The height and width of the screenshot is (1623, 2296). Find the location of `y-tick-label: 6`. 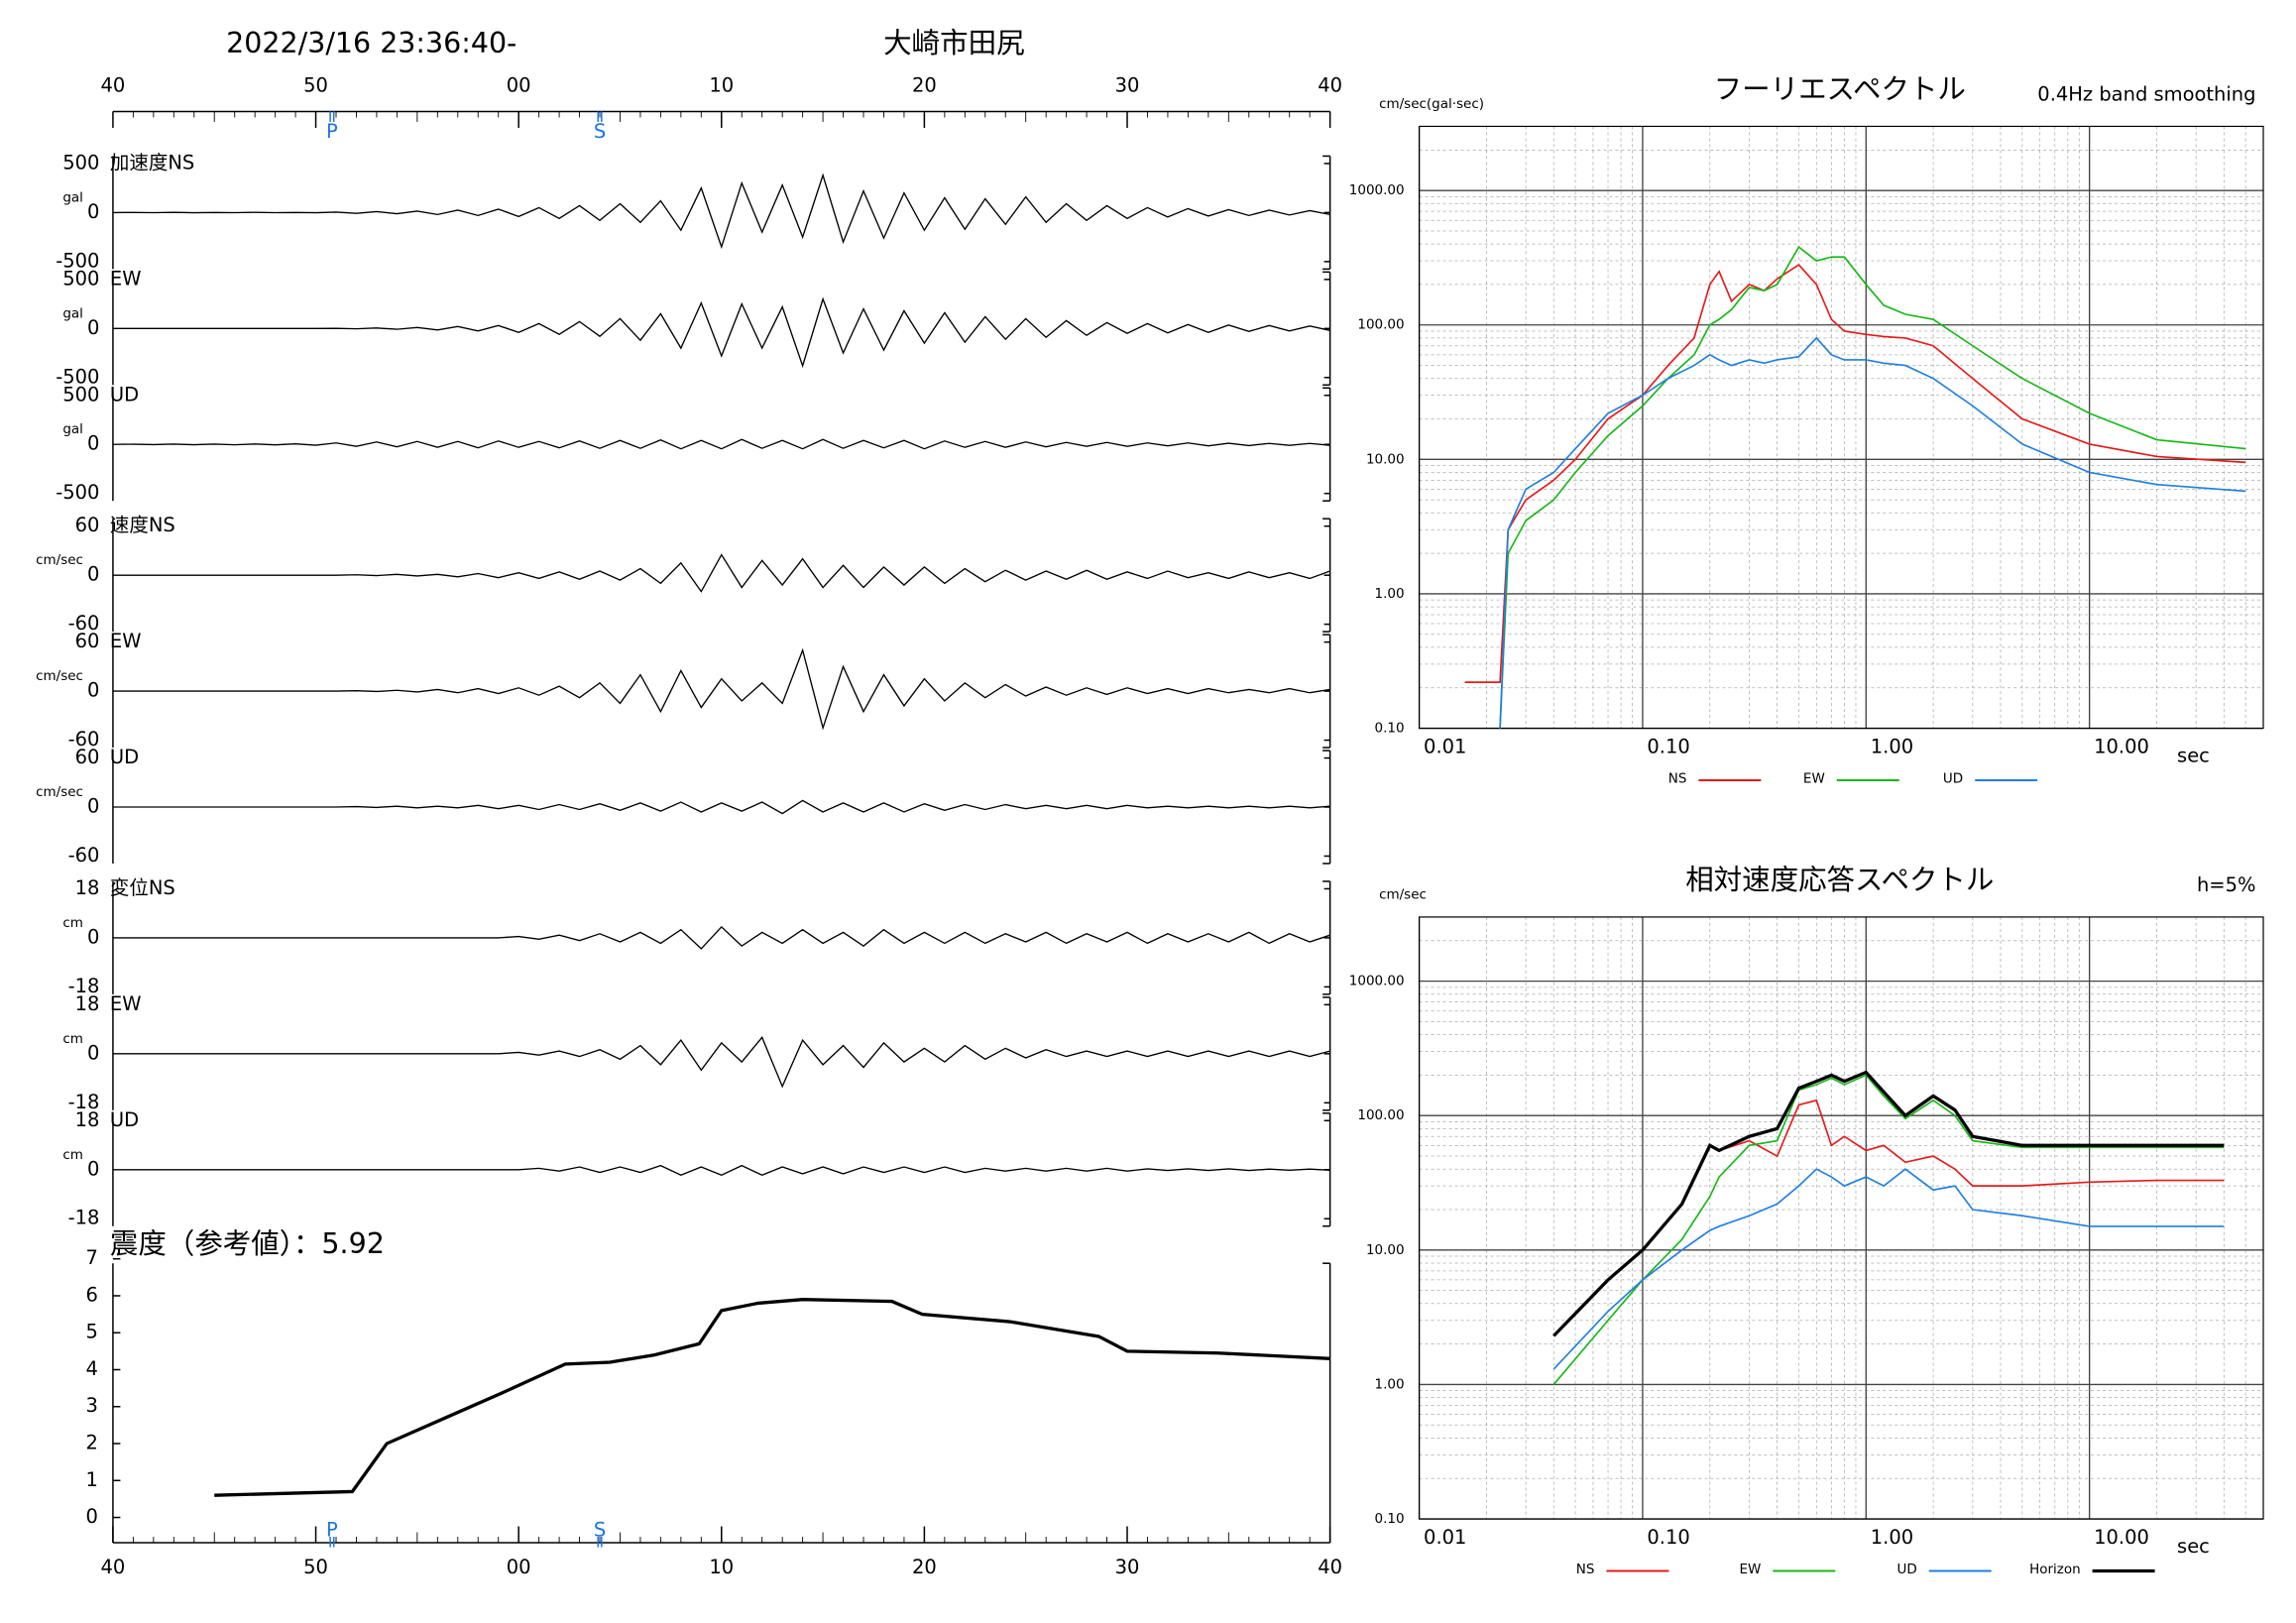

y-tick-label: 6 is located at coordinates (92, 1294).